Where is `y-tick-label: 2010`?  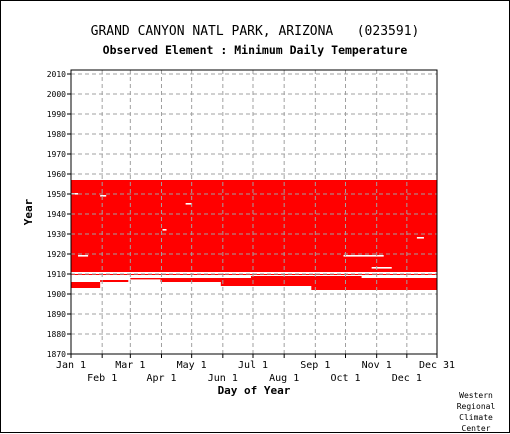
y-tick-label: 2010 is located at coordinates (56, 74).